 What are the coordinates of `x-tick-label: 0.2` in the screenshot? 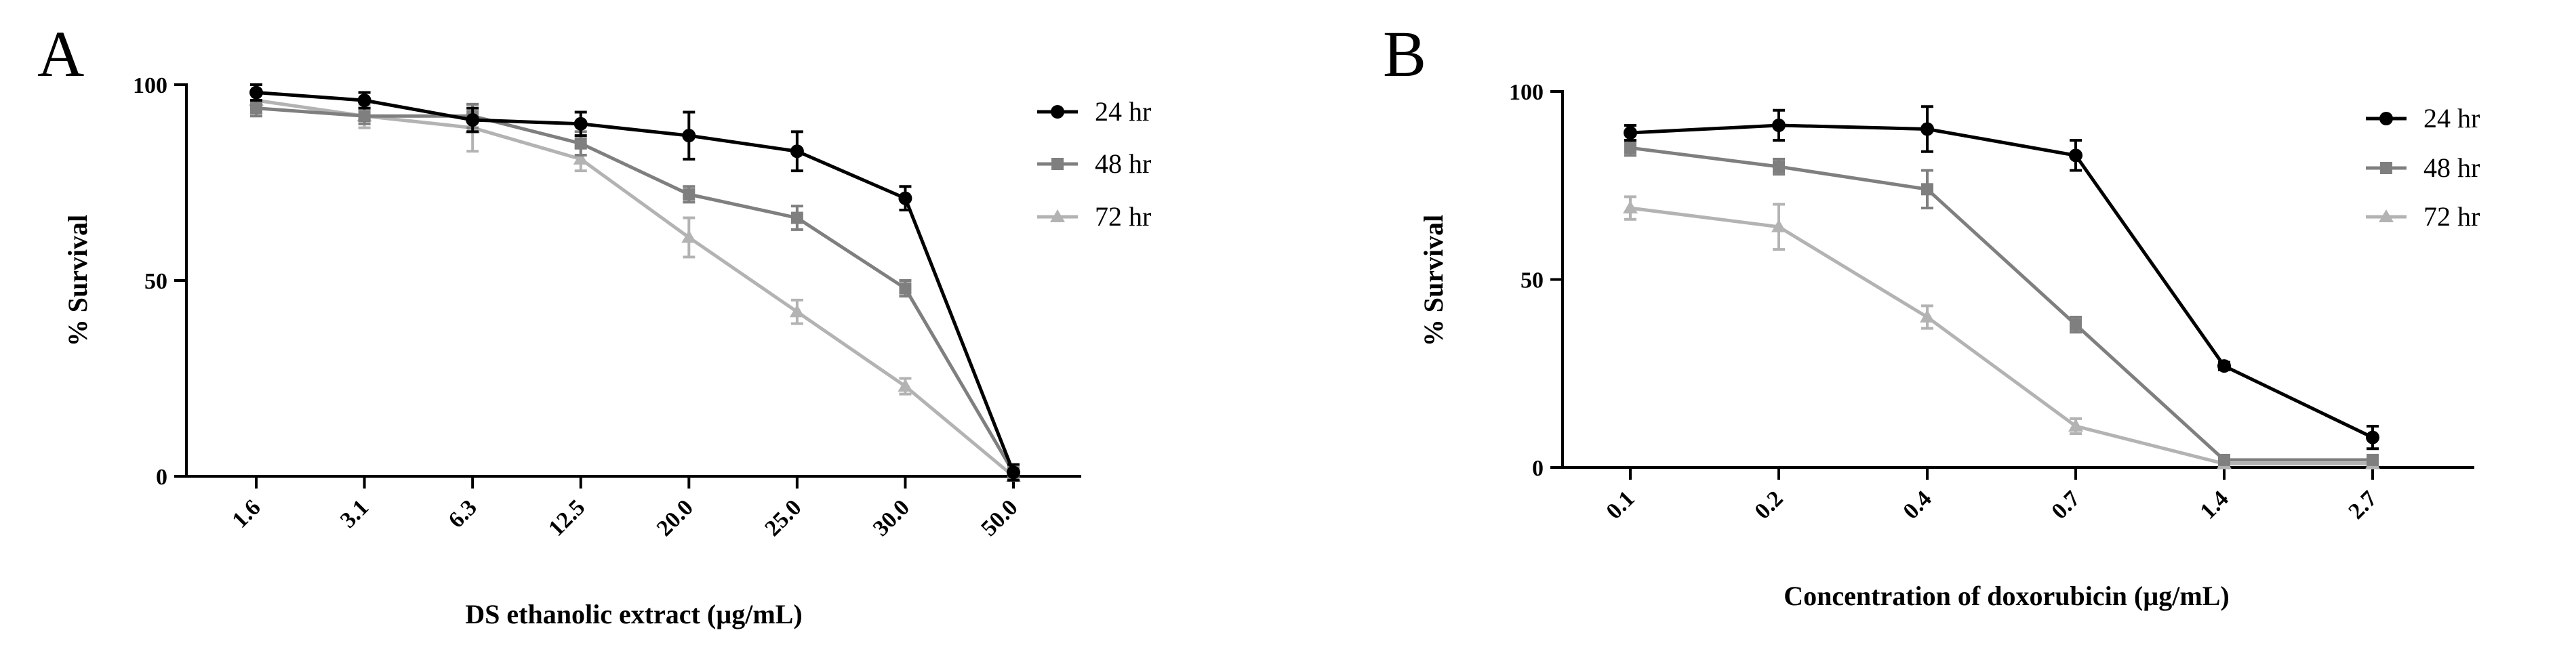 It's located at (1769, 505).